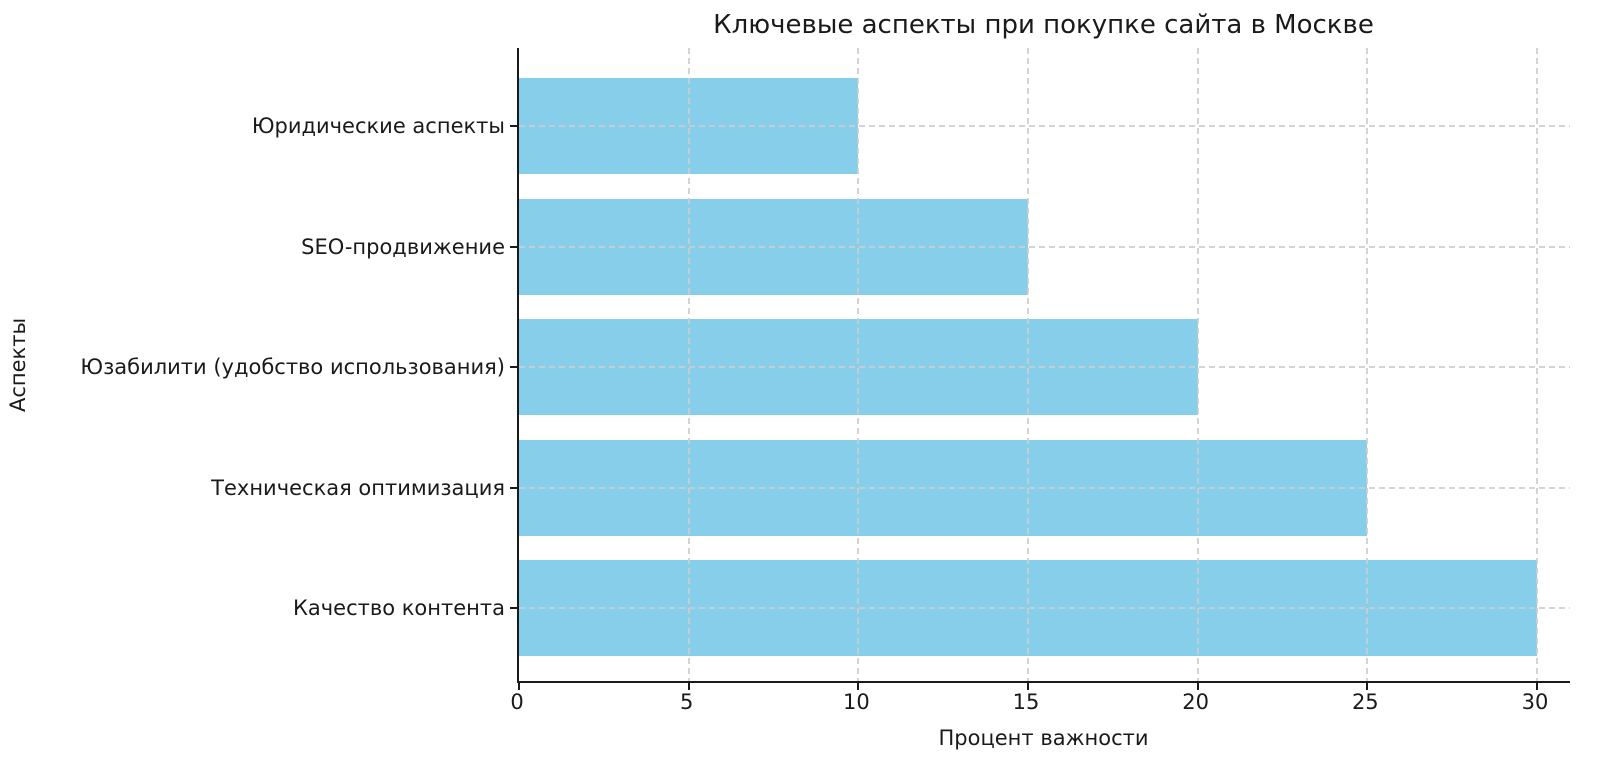 The height and width of the screenshot is (760, 1600). Describe the element at coordinates (1043, 738) in the screenshot. I see `x-axis-label: Процент важности` at that location.